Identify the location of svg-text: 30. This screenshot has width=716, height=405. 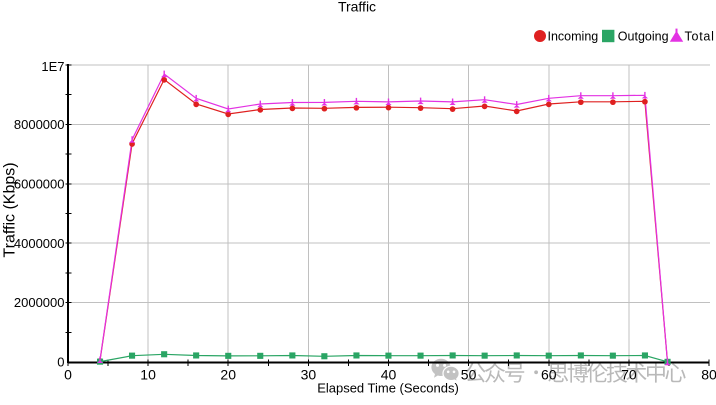
(309, 374).